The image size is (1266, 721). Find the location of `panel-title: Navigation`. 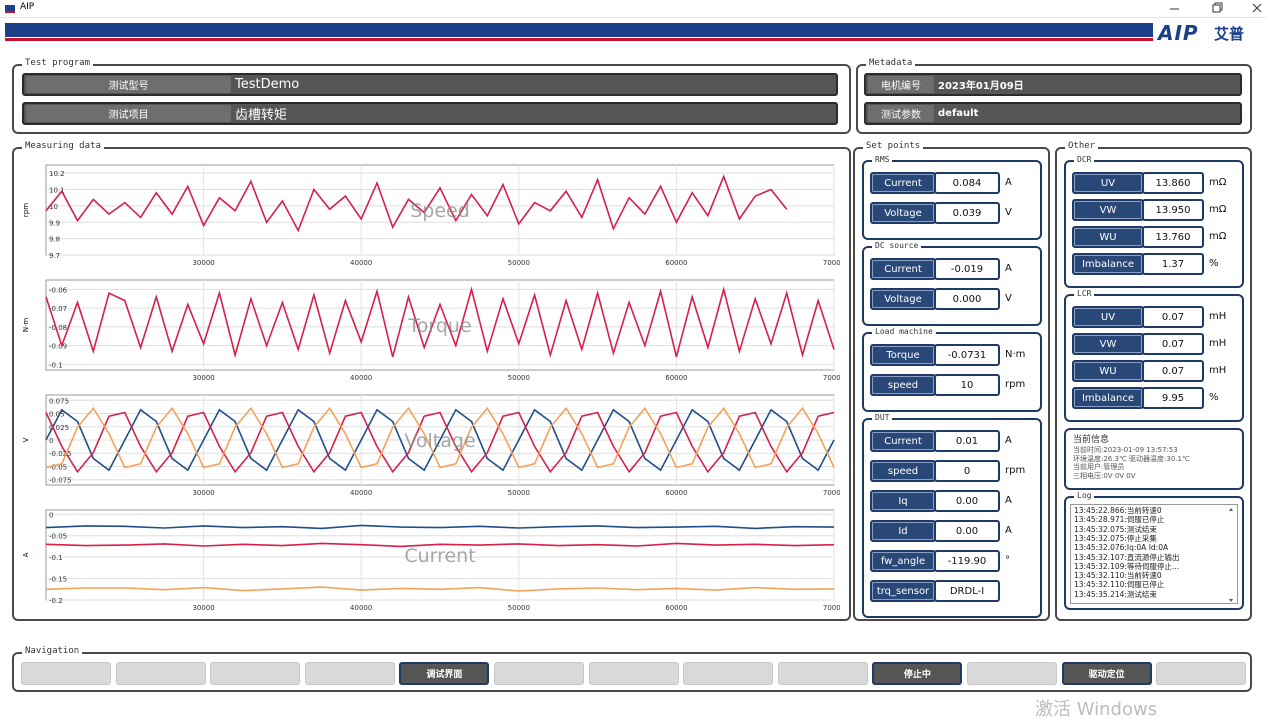

panel-title: Navigation is located at coordinates (52, 651).